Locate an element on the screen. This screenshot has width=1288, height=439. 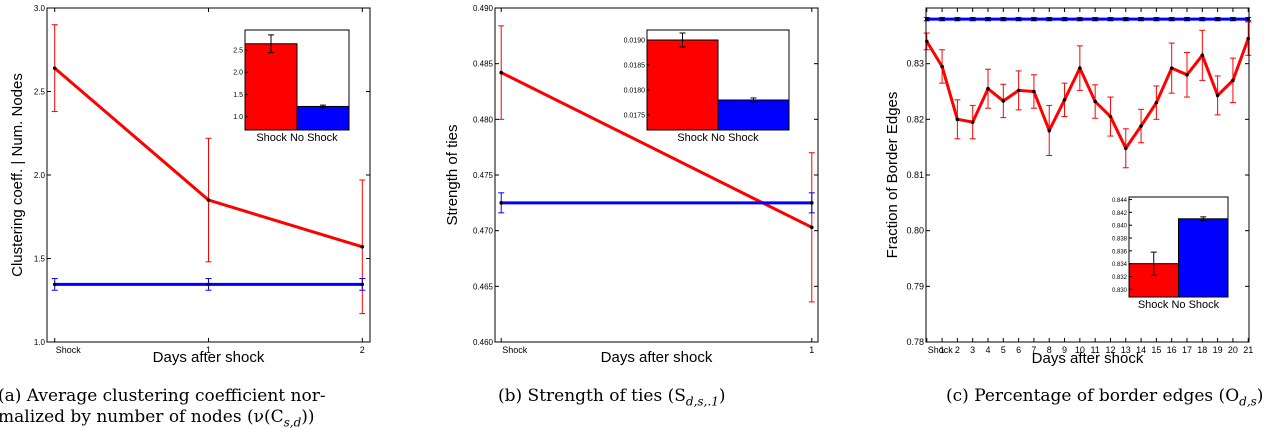
chart-c-xtick-label: 7 is located at coordinates (1033, 350).